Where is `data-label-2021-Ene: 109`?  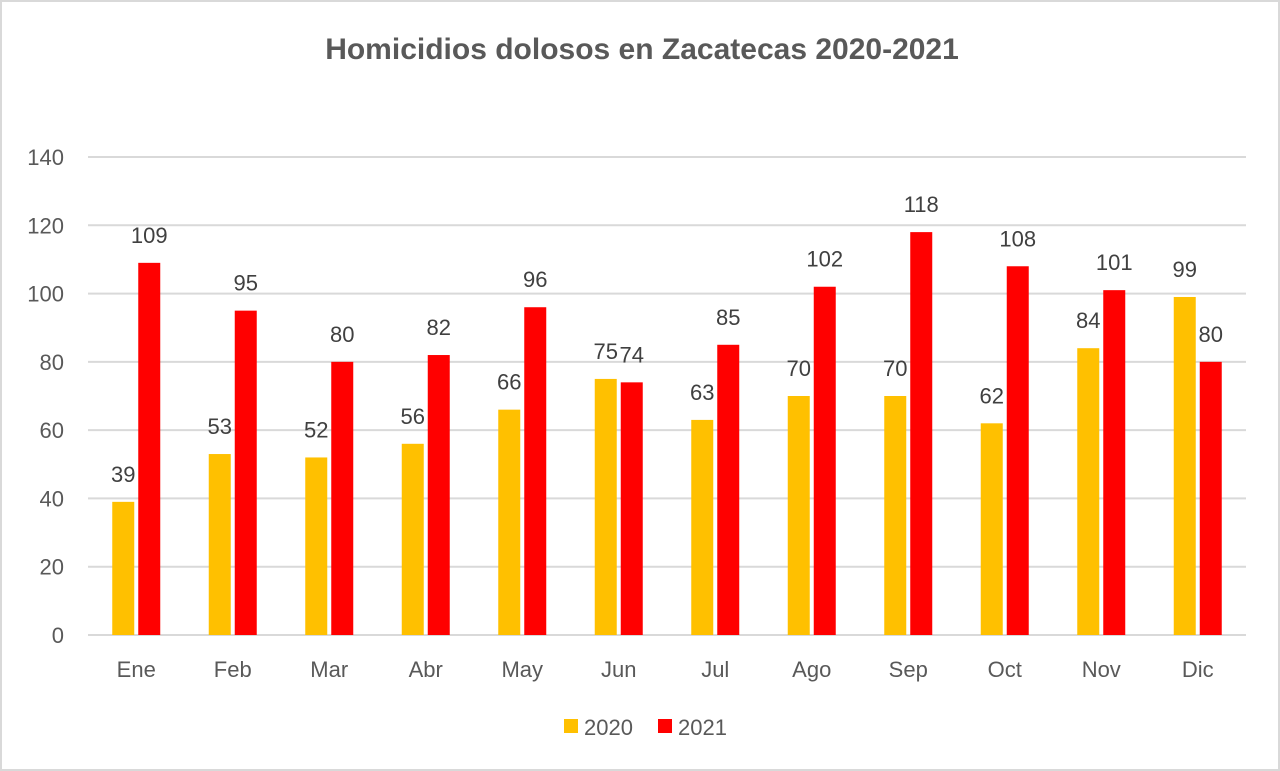
data-label-2021-Ene: 109 is located at coordinates (149, 235).